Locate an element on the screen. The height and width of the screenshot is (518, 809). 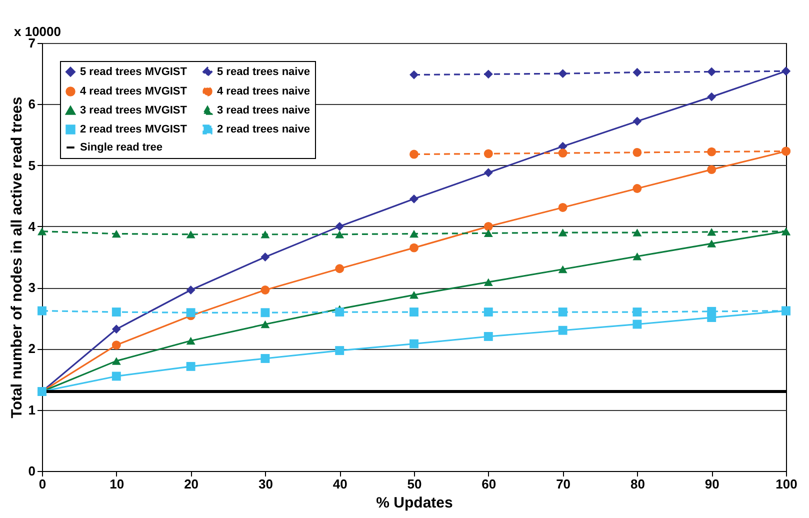
y-tick-label: 1 is located at coordinates (32, 410).